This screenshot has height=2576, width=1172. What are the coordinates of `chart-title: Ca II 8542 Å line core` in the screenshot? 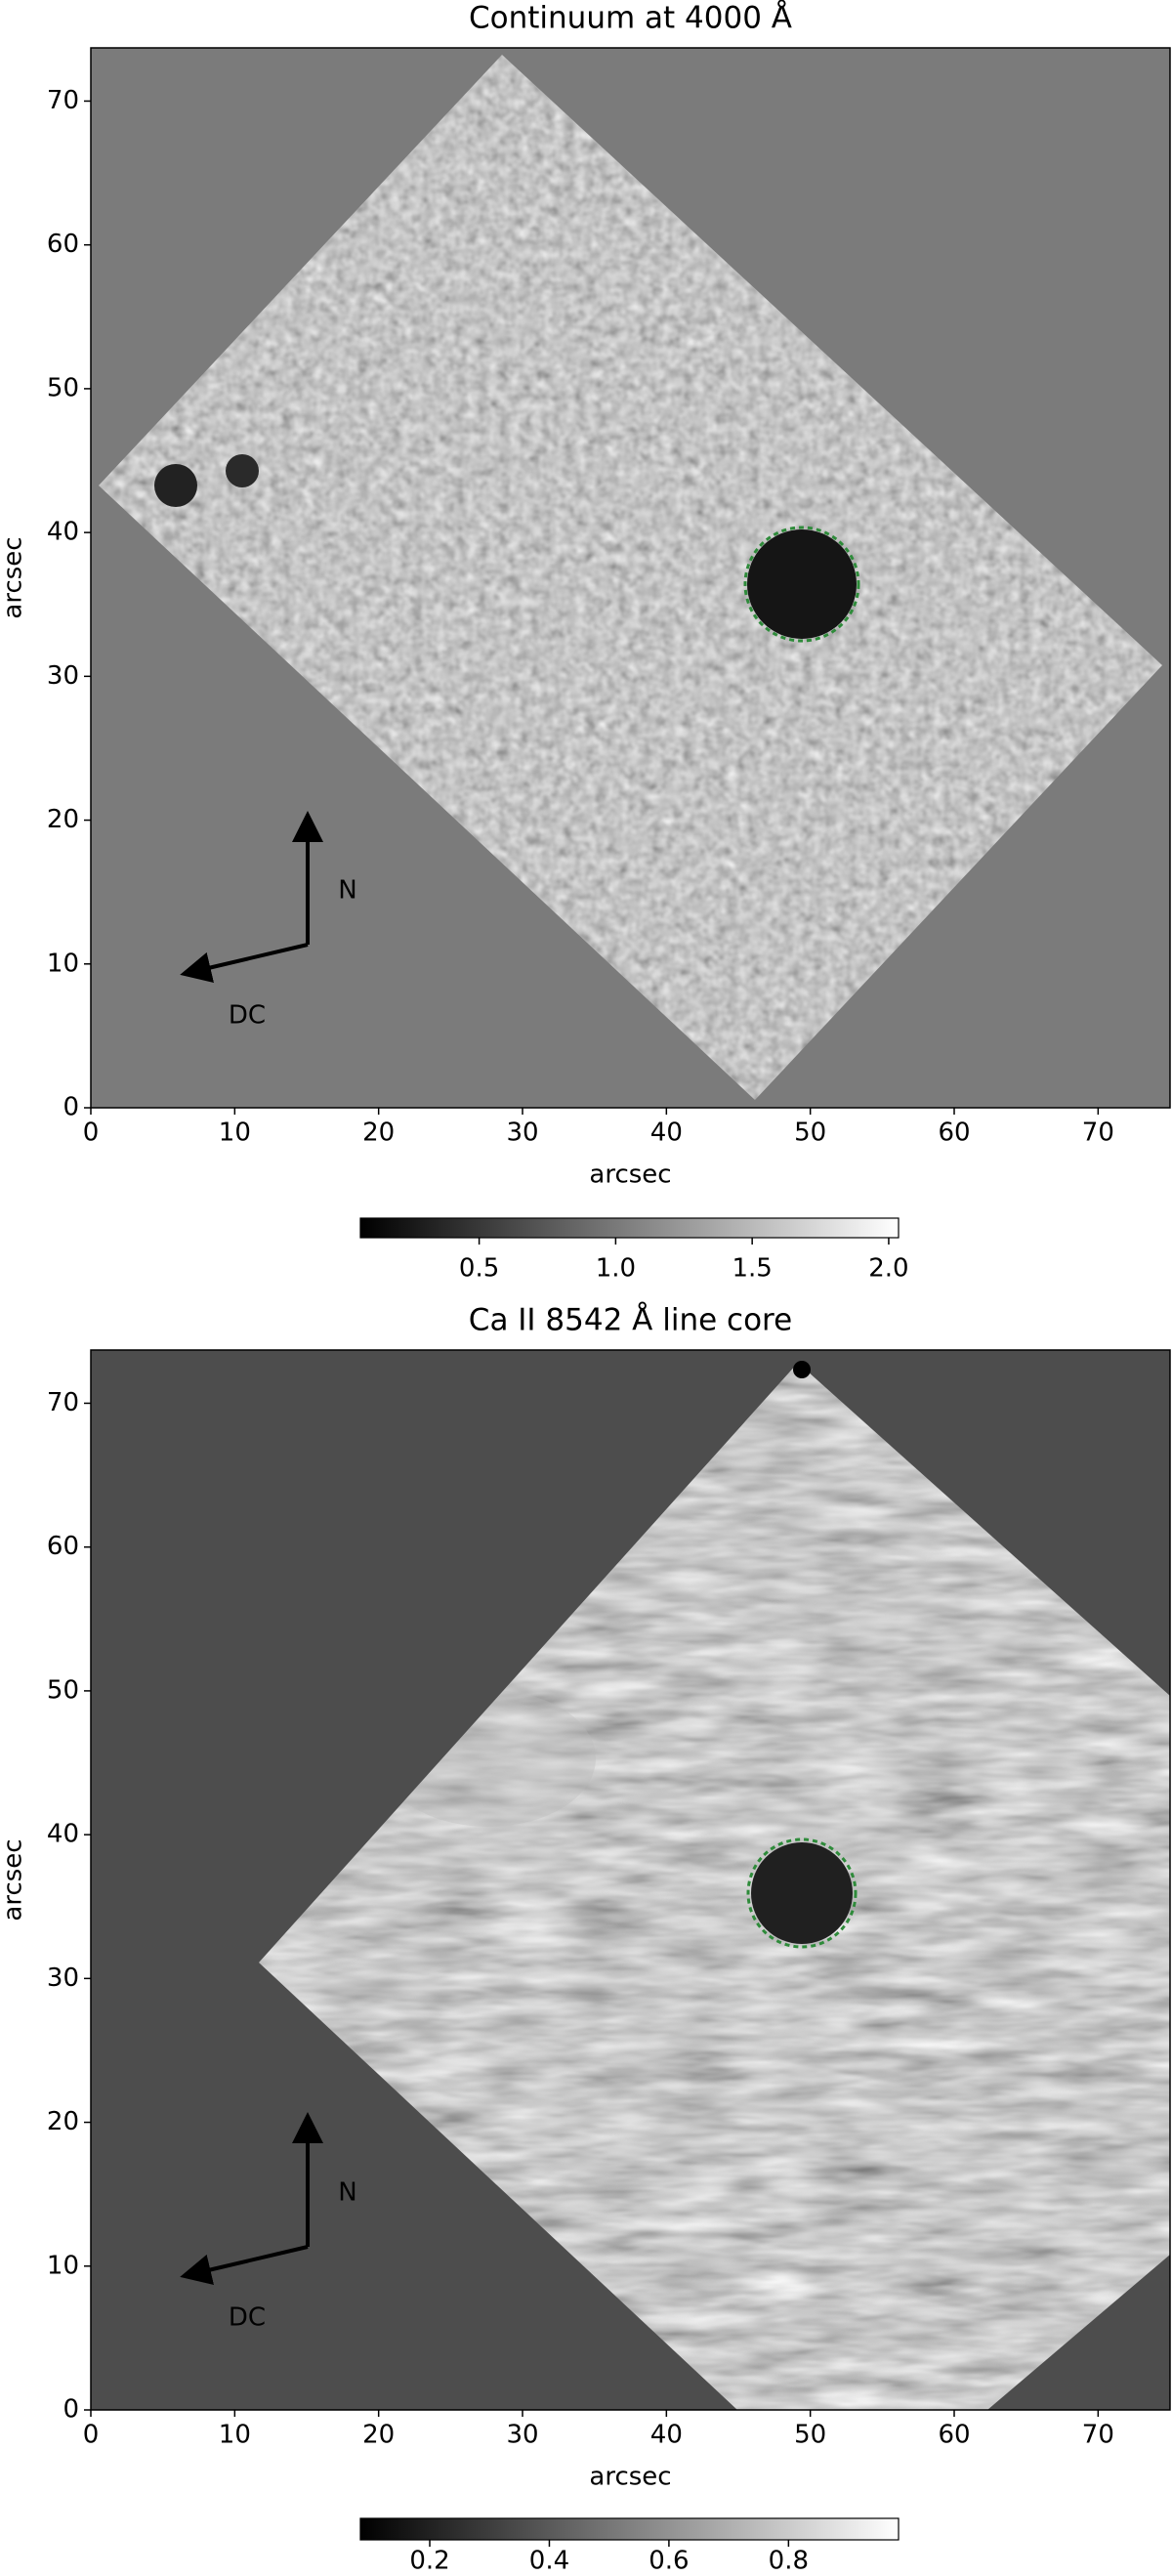 It's located at (630, 1320).